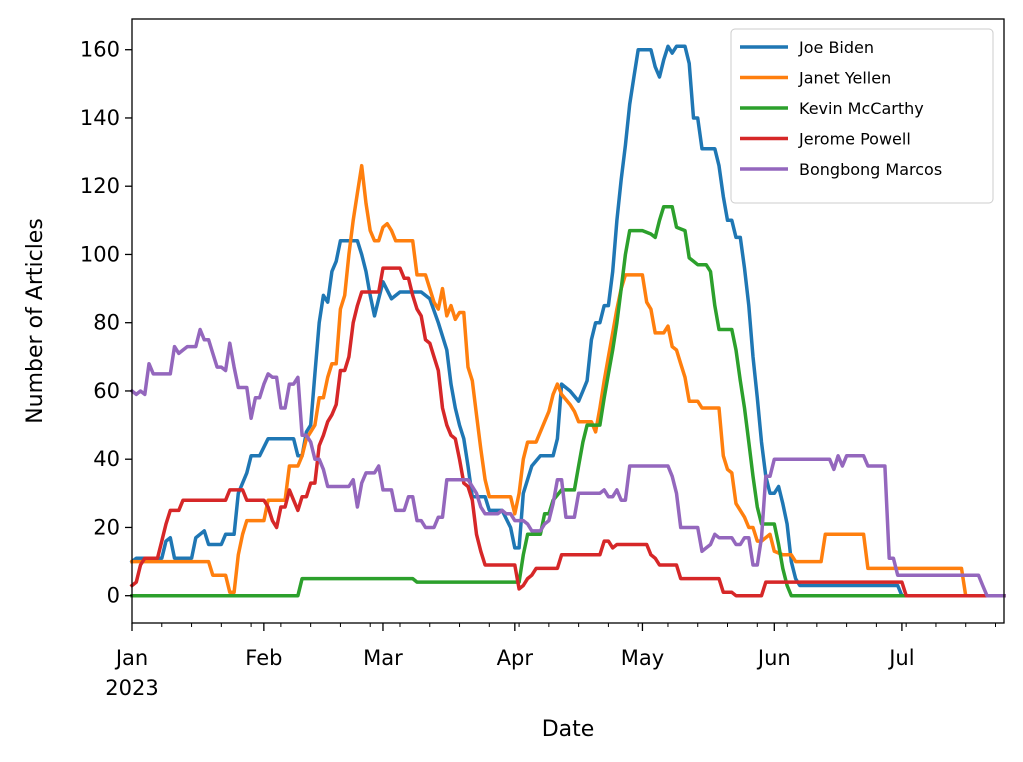  I want to click on x-tick-label-2: Mar, so click(383, 658).